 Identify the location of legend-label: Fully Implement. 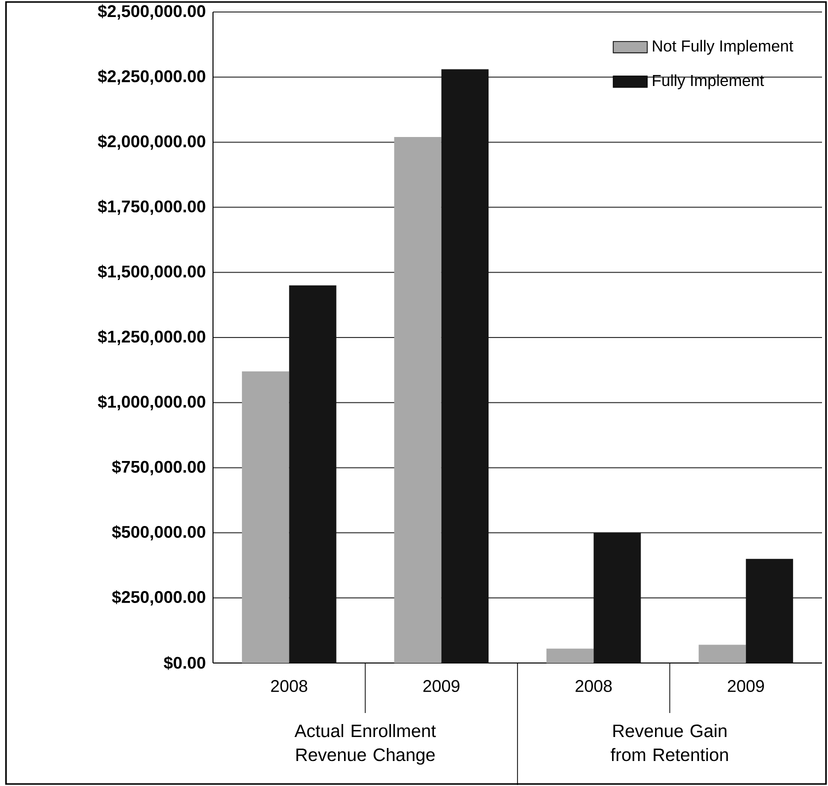
(708, 82).